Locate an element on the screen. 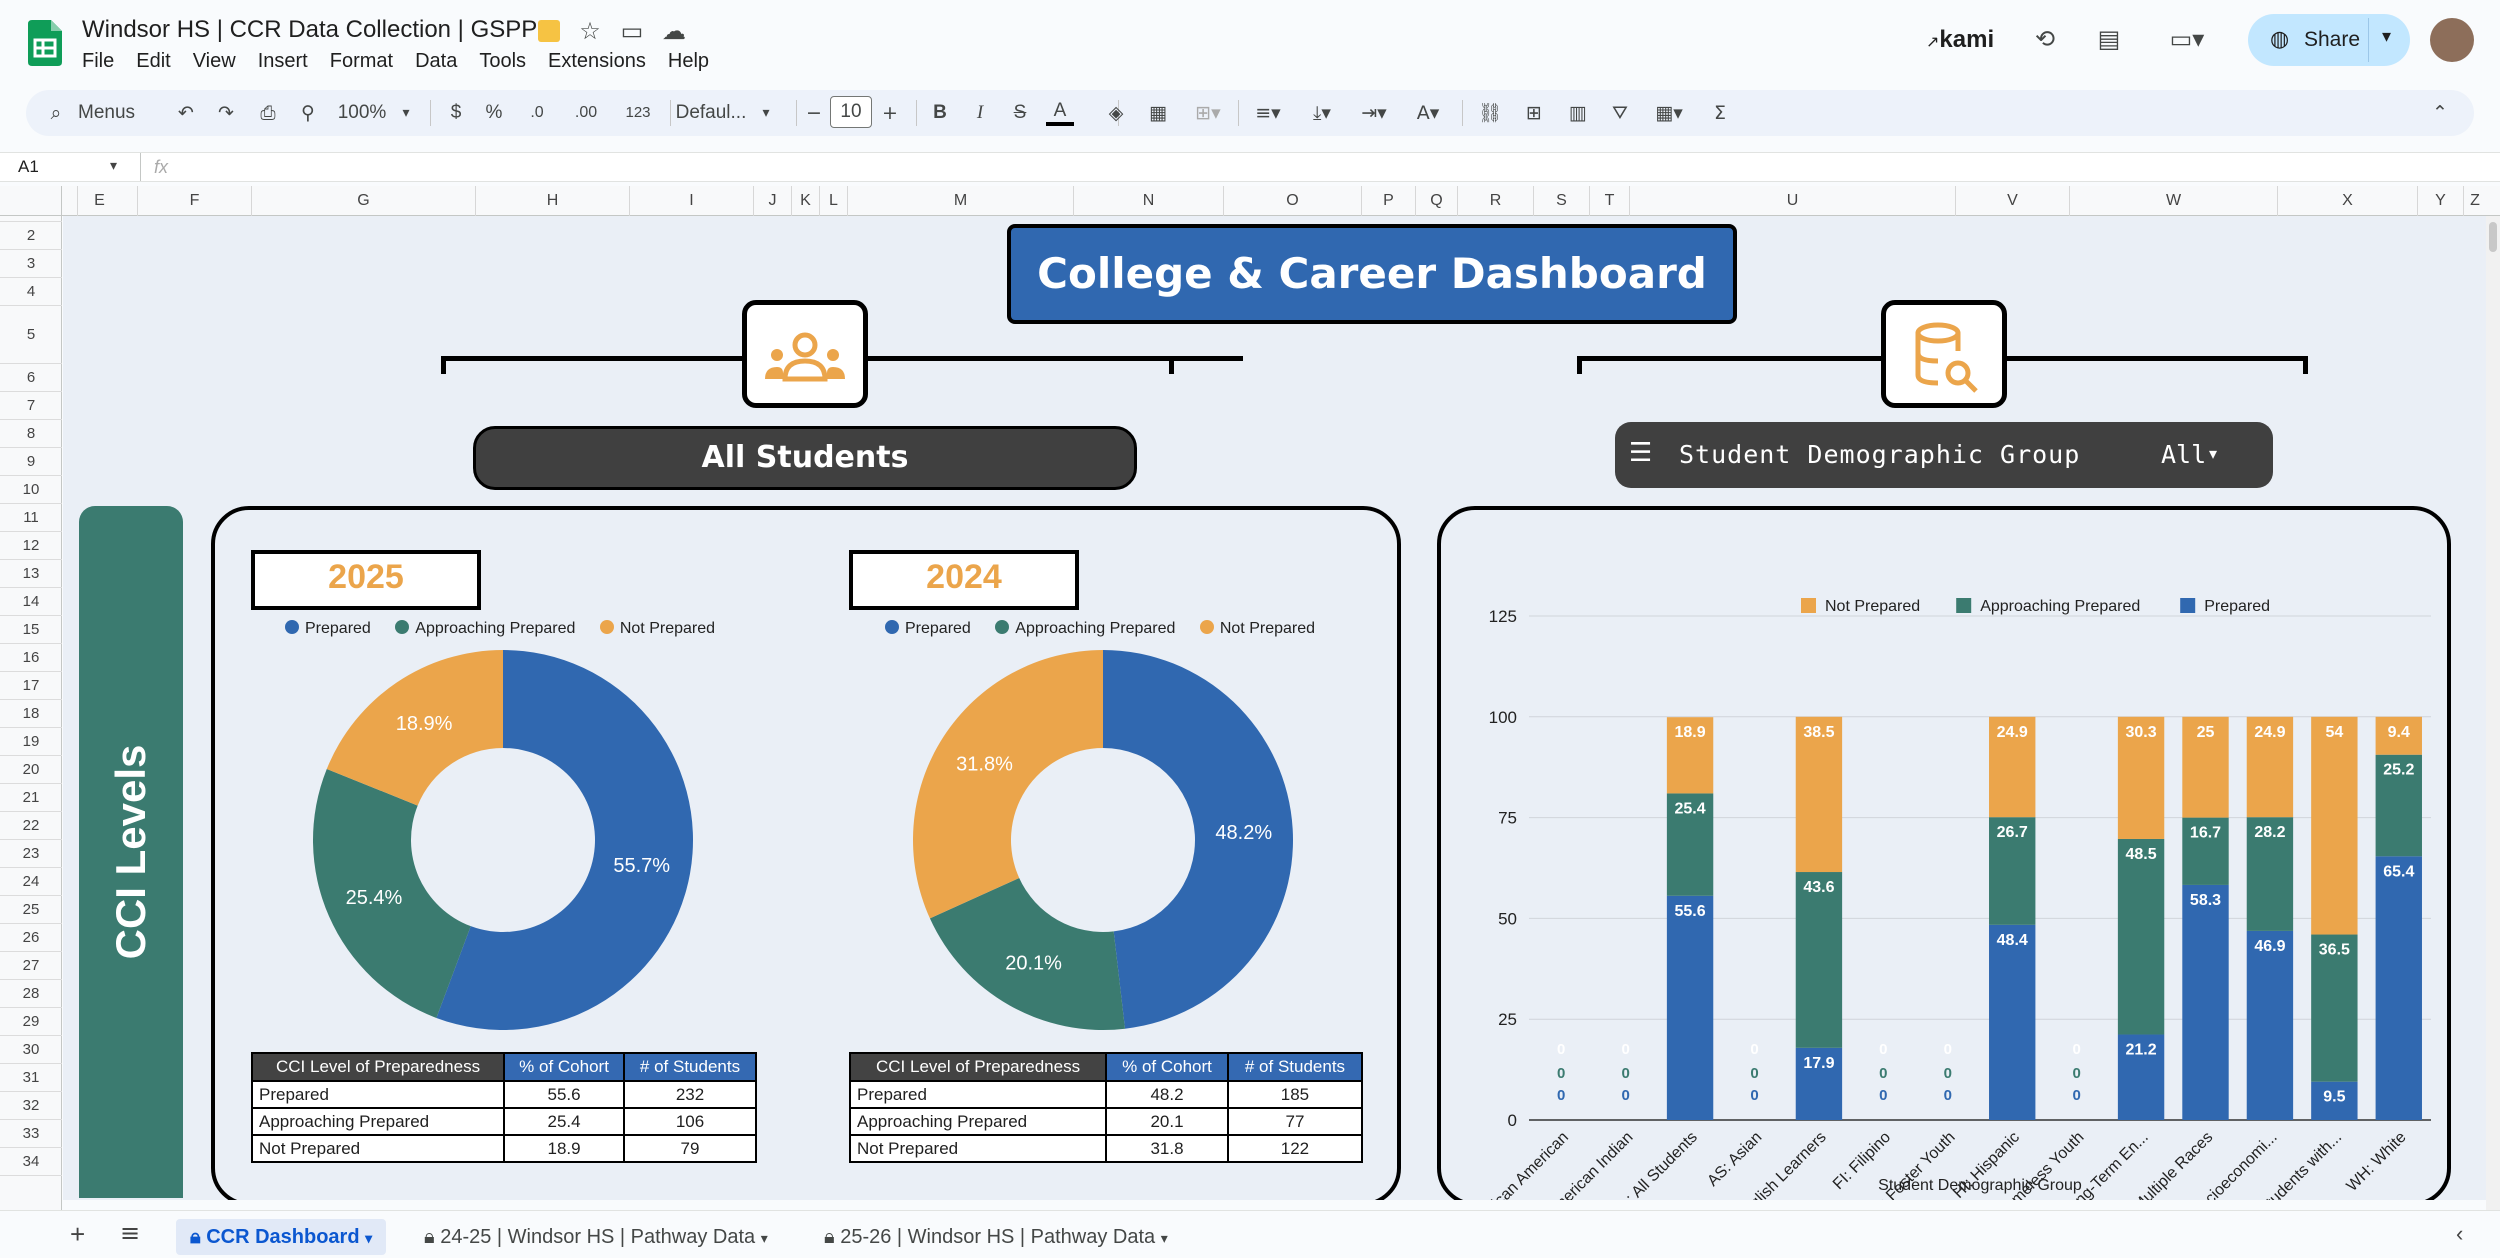  cloud-status-icon: ☁ is located at coordinates (674, 31).